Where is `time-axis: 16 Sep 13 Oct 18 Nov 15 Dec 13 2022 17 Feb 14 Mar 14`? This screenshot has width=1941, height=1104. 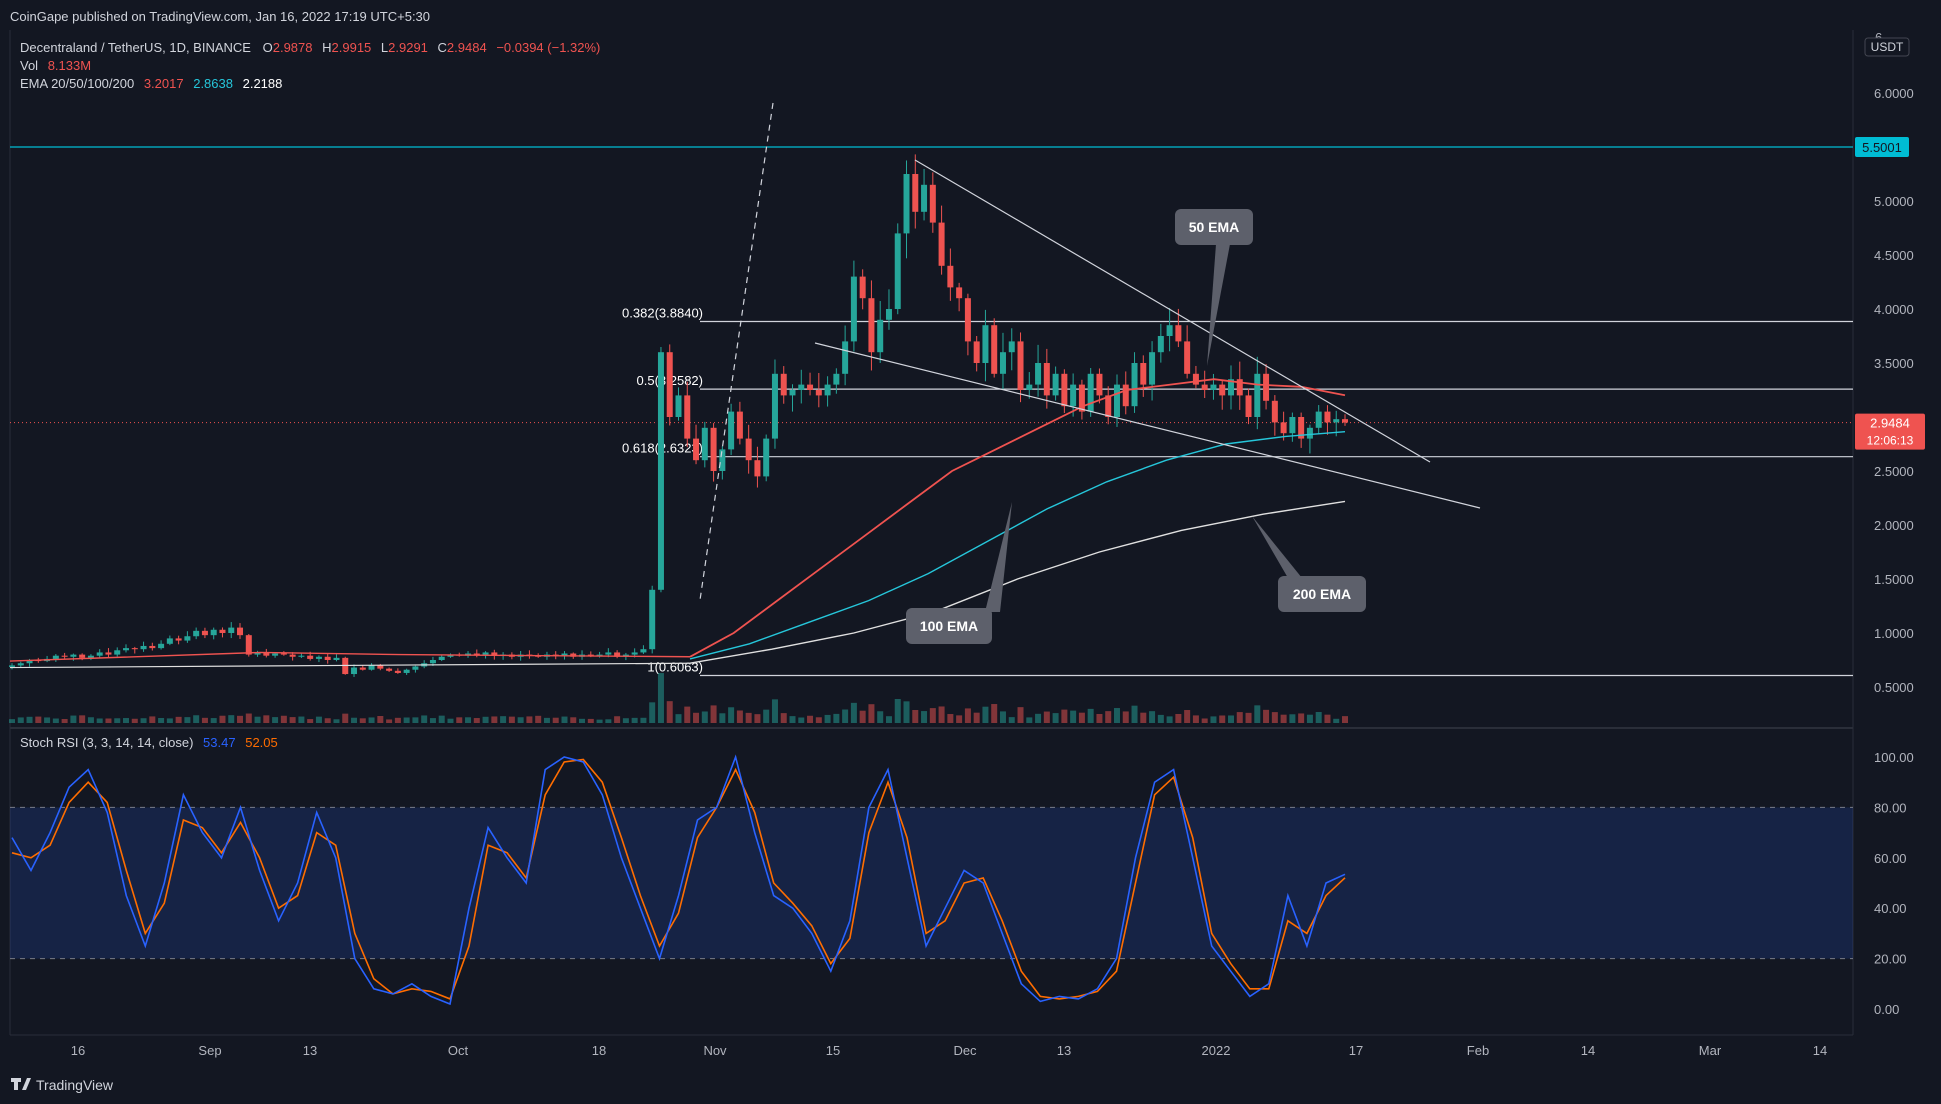 time-axis: 16 Sep 13 Oct 18 Nov 15 Dec 13 2022 17 Feb 14 Mar 14 is located at coordinates (949, 1050).